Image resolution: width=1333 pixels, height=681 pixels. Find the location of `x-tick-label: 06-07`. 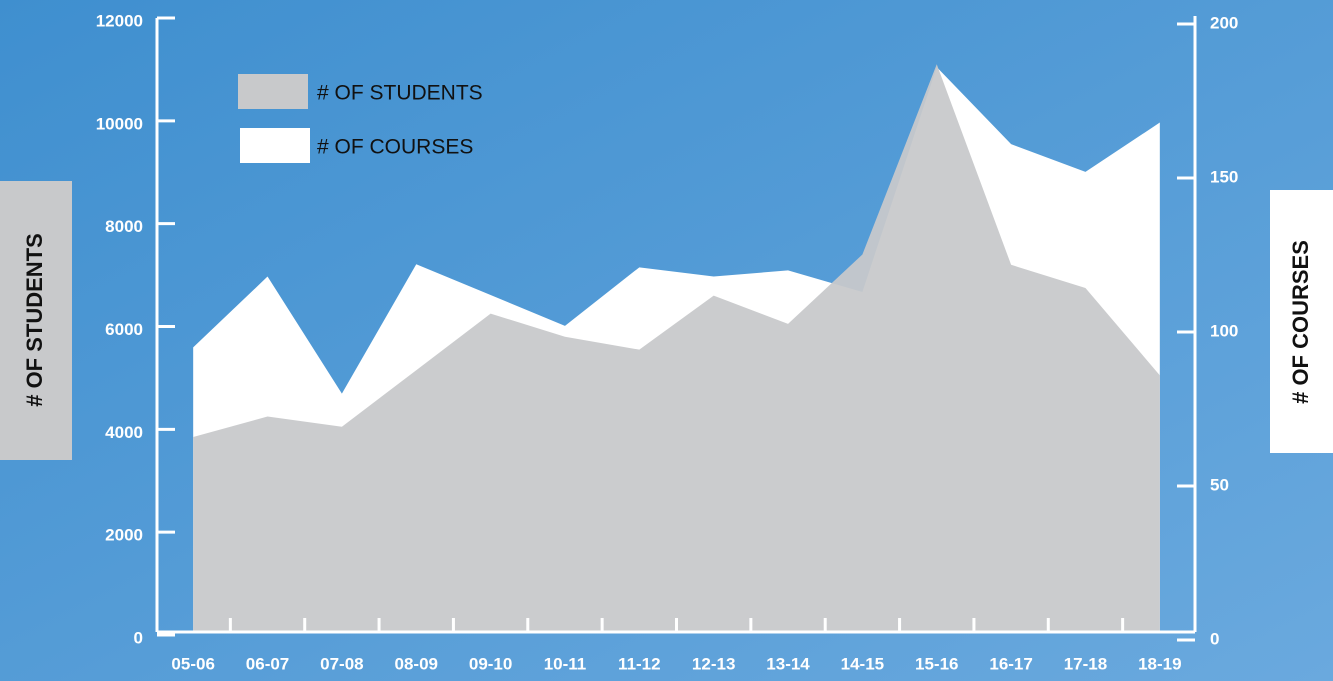

x-tick-label: 06-07 is located at coordinates (267, 663).